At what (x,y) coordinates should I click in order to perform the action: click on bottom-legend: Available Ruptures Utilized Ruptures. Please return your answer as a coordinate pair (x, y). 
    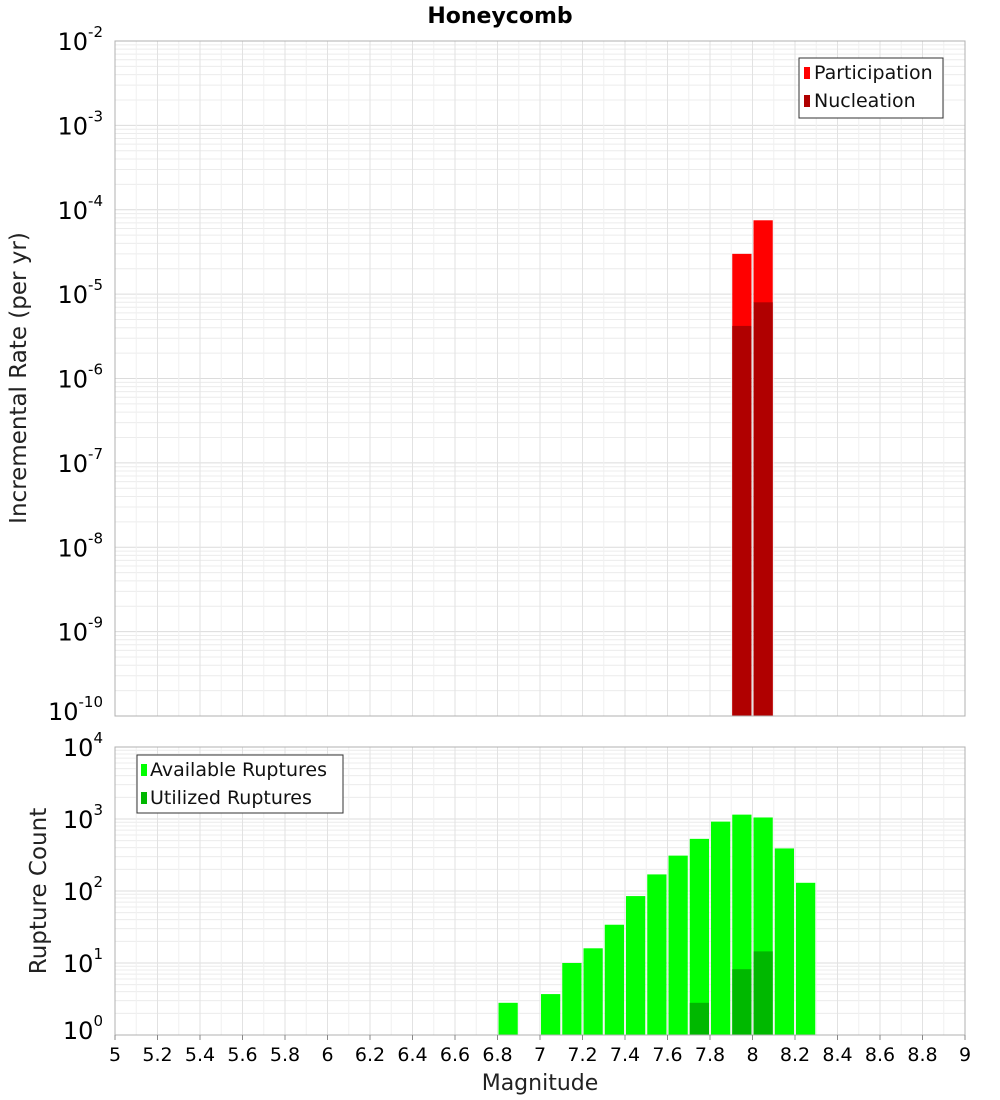
    Looking at the image, I should click on (240, 784).